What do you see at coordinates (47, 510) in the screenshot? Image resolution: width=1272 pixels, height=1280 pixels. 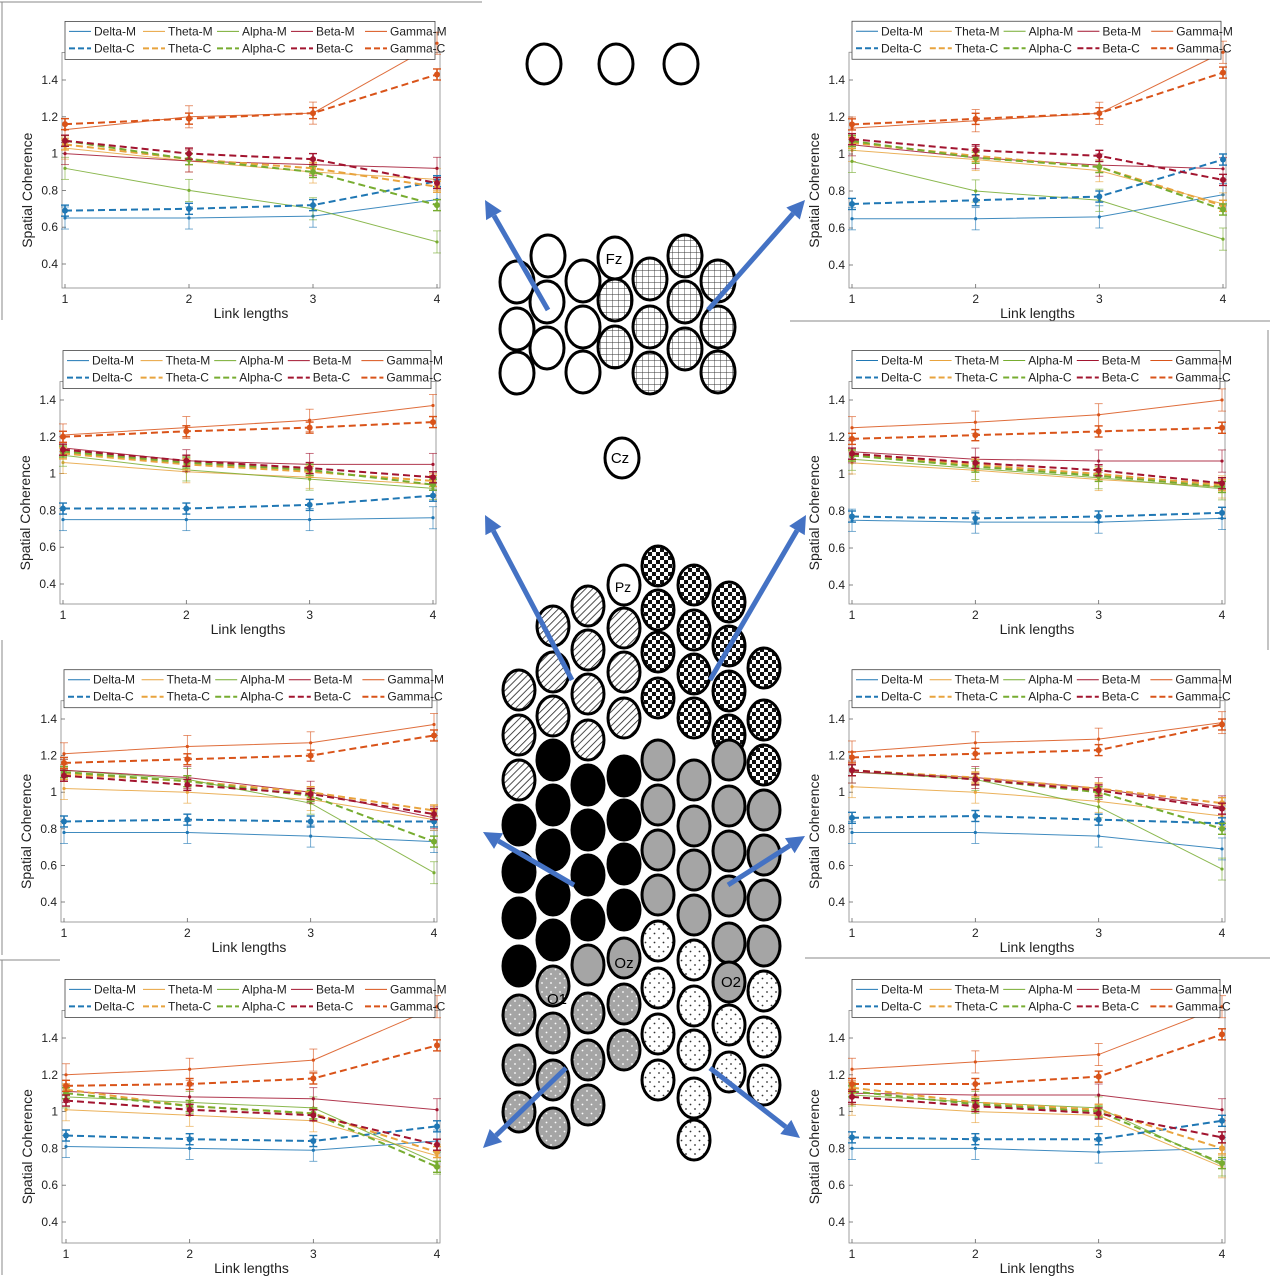 I see `y-tick-label: 0.8` at bounding box center [47, 510].